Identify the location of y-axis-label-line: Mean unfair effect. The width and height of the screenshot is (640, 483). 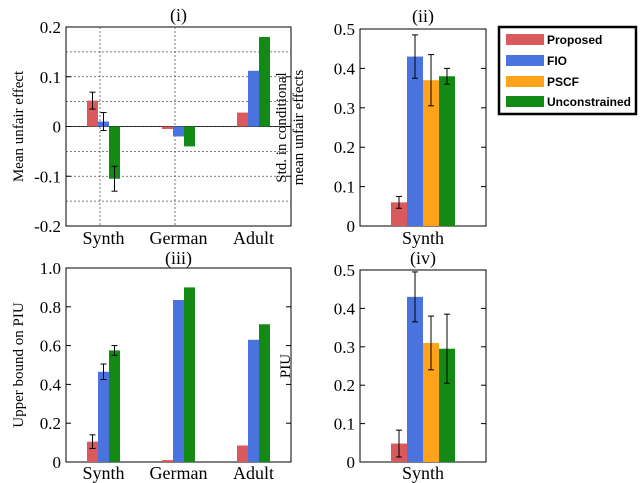
(19, 126).